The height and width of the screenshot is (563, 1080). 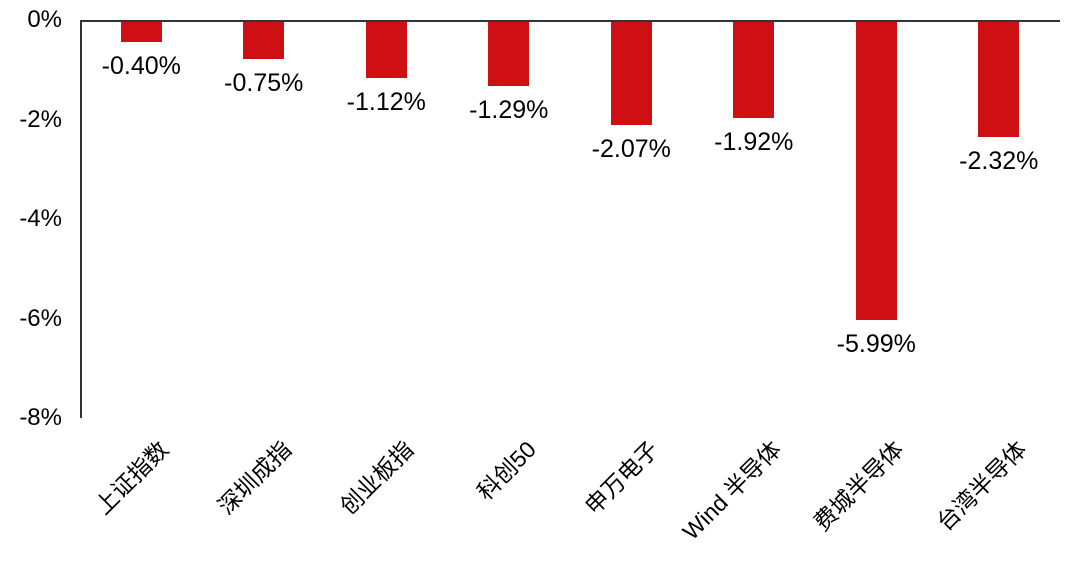 I want to click on x-category-label: 科创50, so click(x=507, y=471).